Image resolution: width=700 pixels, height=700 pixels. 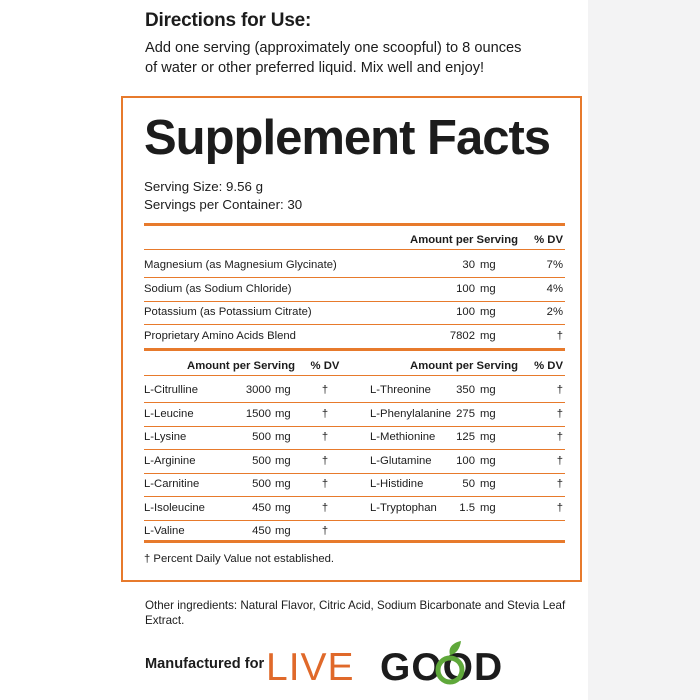 I want to click on servings-per-container: Servings per Container: 30, so click(x=223, y=204).